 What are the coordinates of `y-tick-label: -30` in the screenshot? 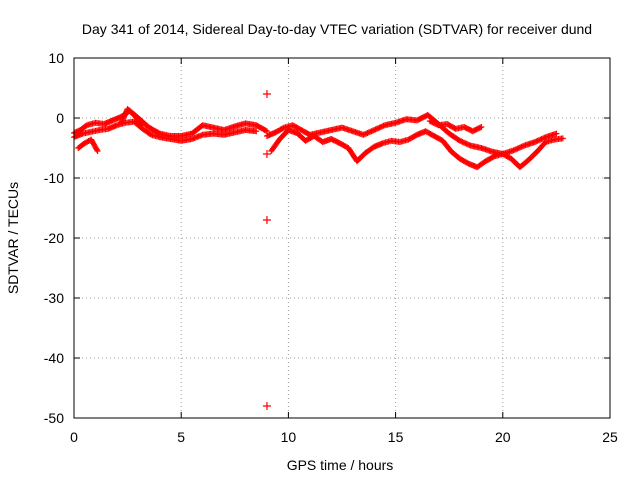 It's located at (54, 298).